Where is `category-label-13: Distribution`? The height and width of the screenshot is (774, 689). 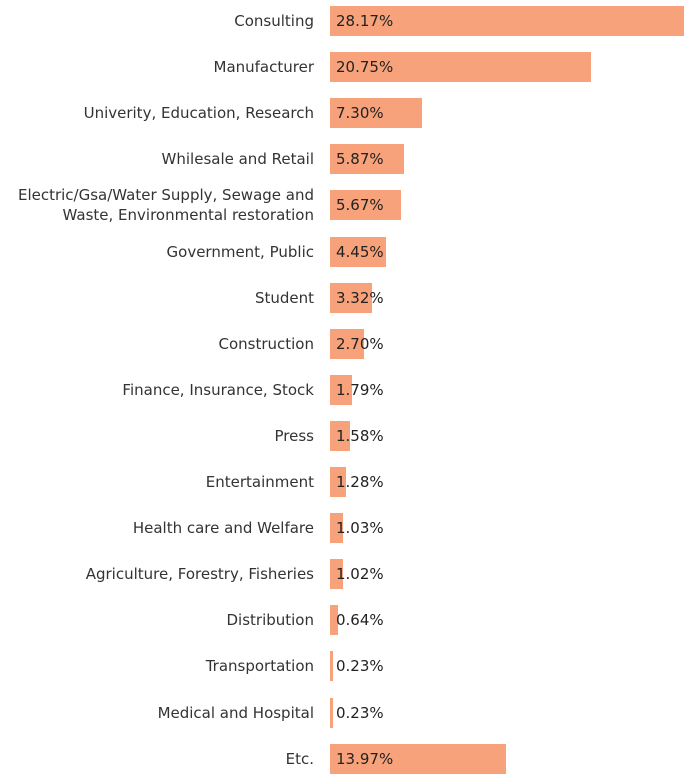 category-label-13: Distribution is located at coordinates (270, 620).